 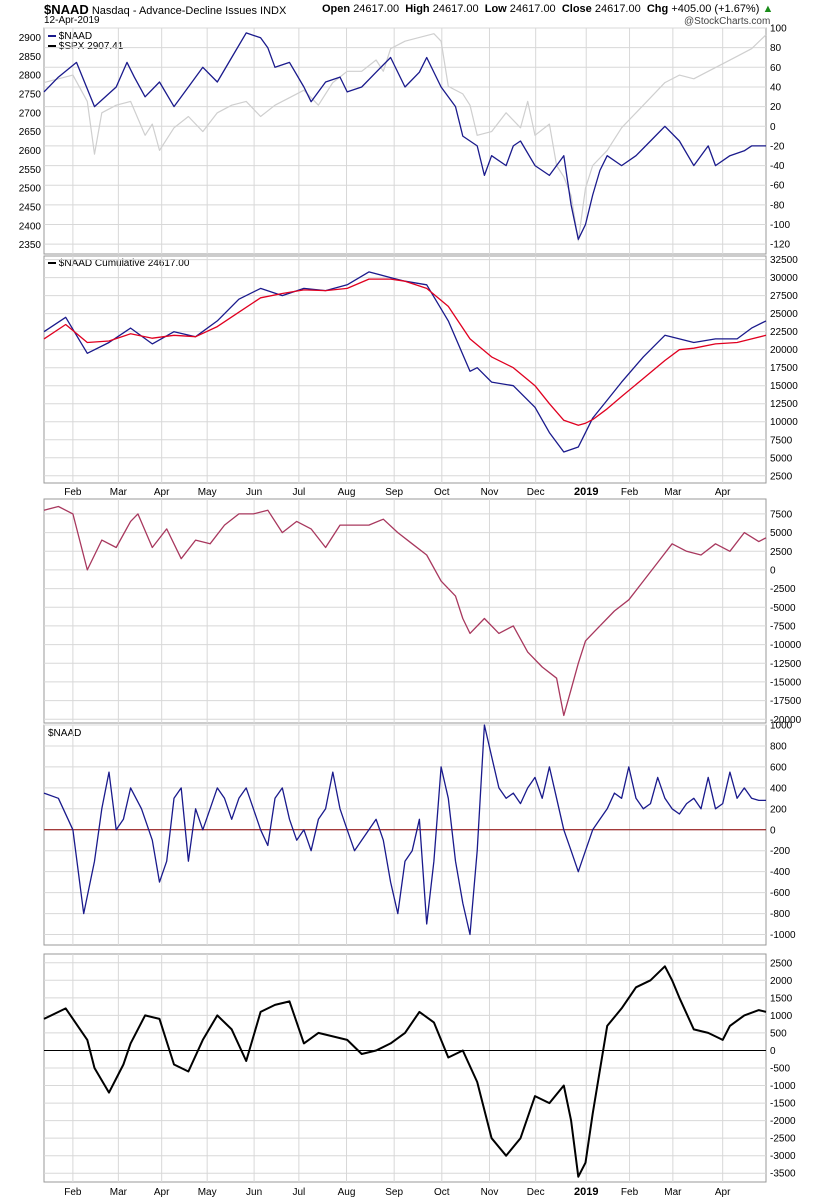 I want to click on left-tick-label: 2350, so click(x=30, y=245).